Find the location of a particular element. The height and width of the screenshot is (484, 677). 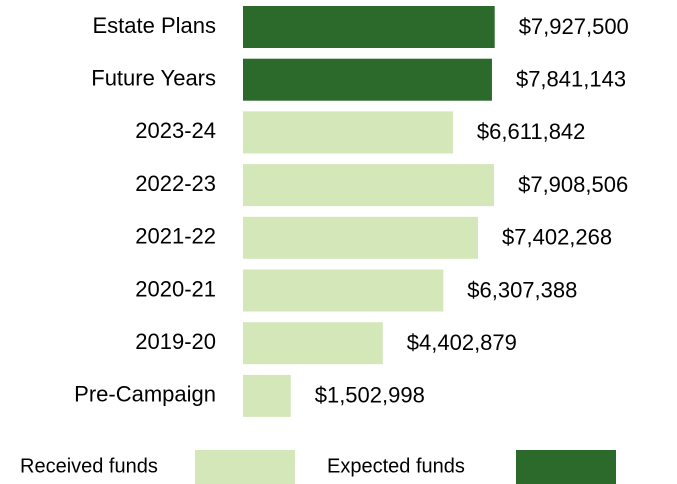

category-label: 2021-22 is located at coordinates (175, 236).